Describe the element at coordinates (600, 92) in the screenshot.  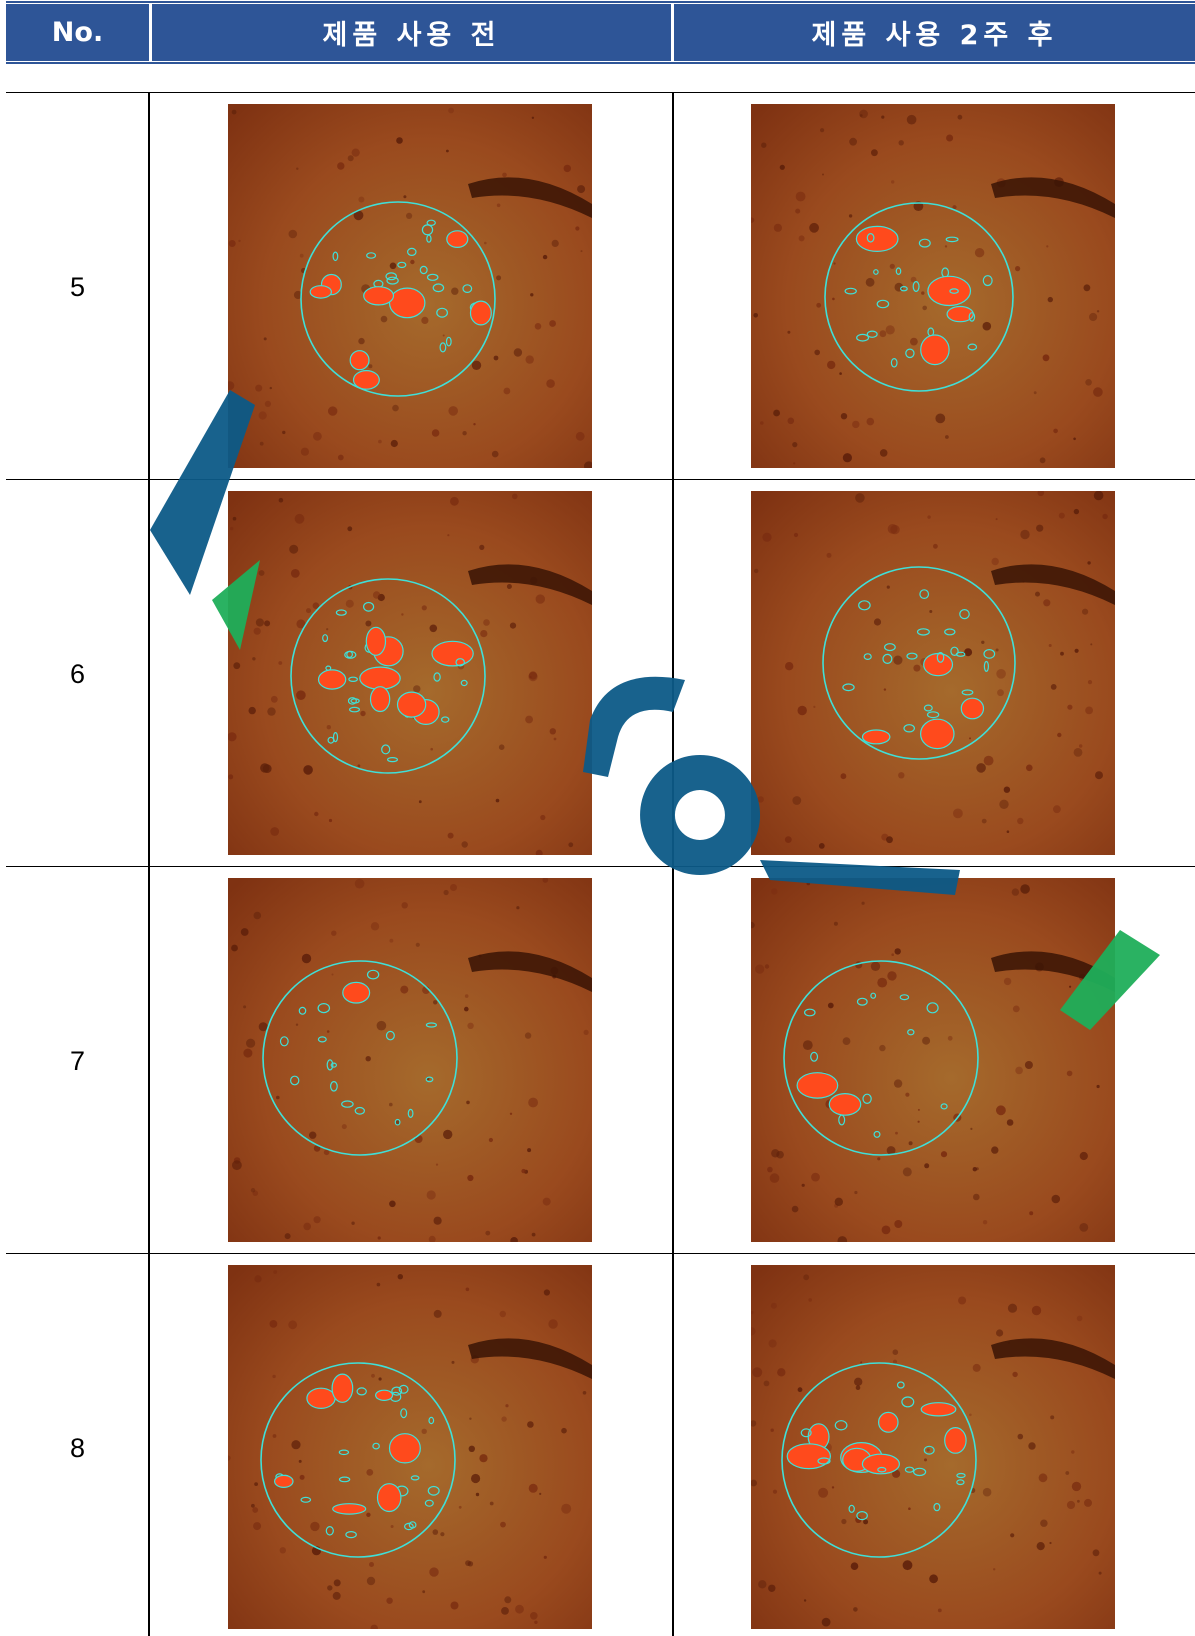
I see `header-divider` at that location.